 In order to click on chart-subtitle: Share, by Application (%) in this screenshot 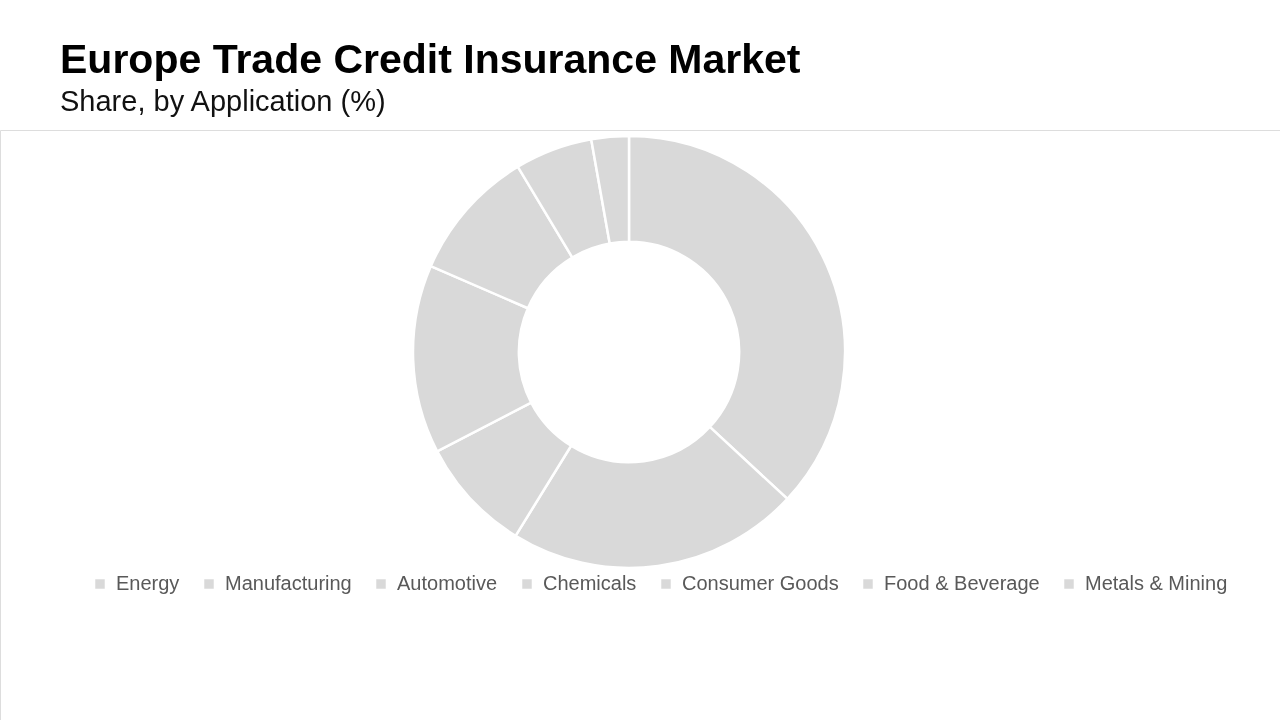, I will do `click(223, 101)`.